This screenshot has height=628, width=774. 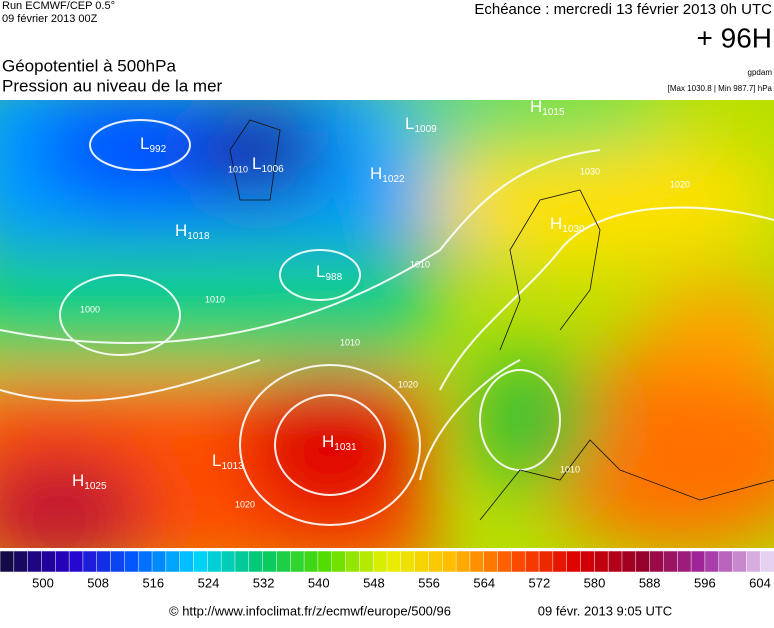 I want to click on colorbar-tick-label: 500, so click(x=43, y=582).